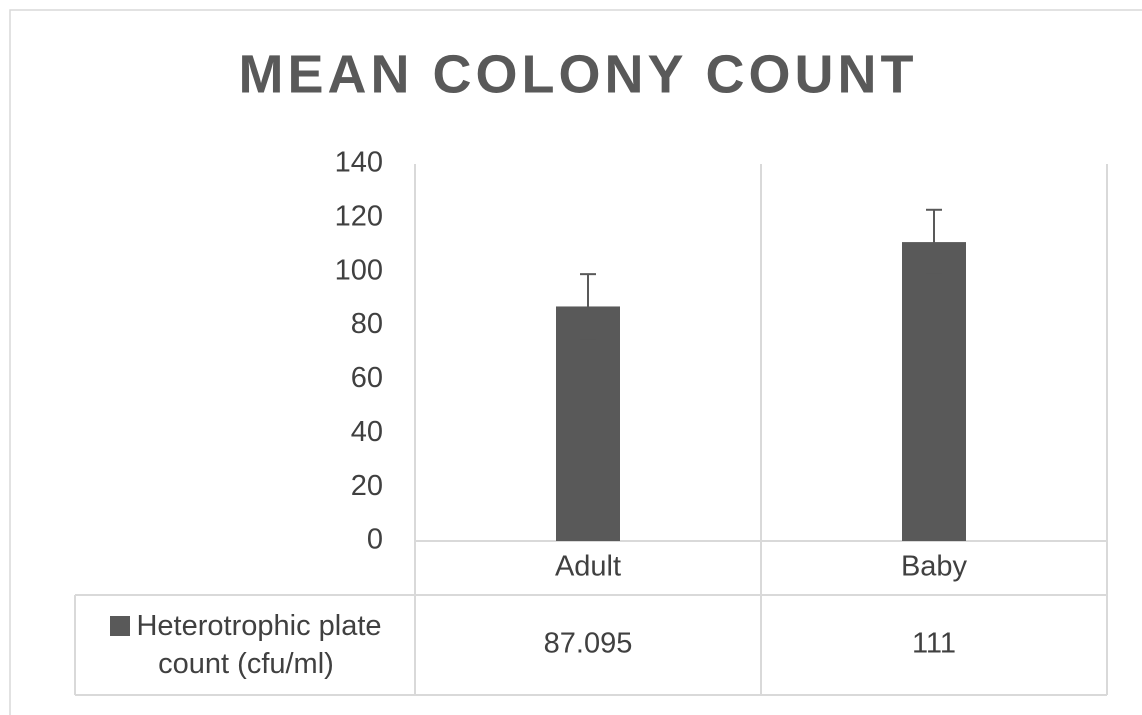 This screenshot has width=1142, height=715. Describe the element at coordinates (120, 626) in the screenshot. I see `legend-swatch` at that location.